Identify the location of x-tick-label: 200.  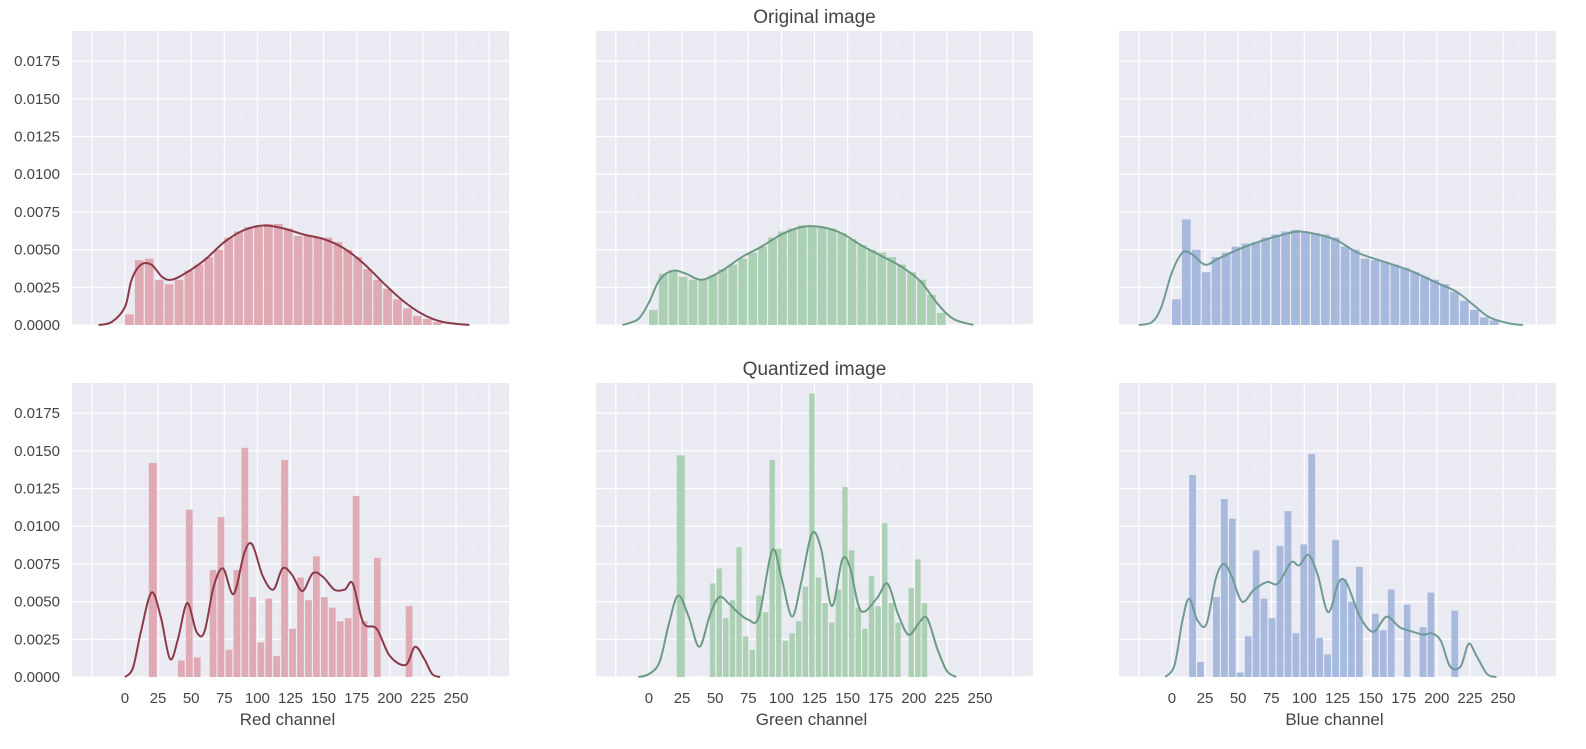
(1436, 698).